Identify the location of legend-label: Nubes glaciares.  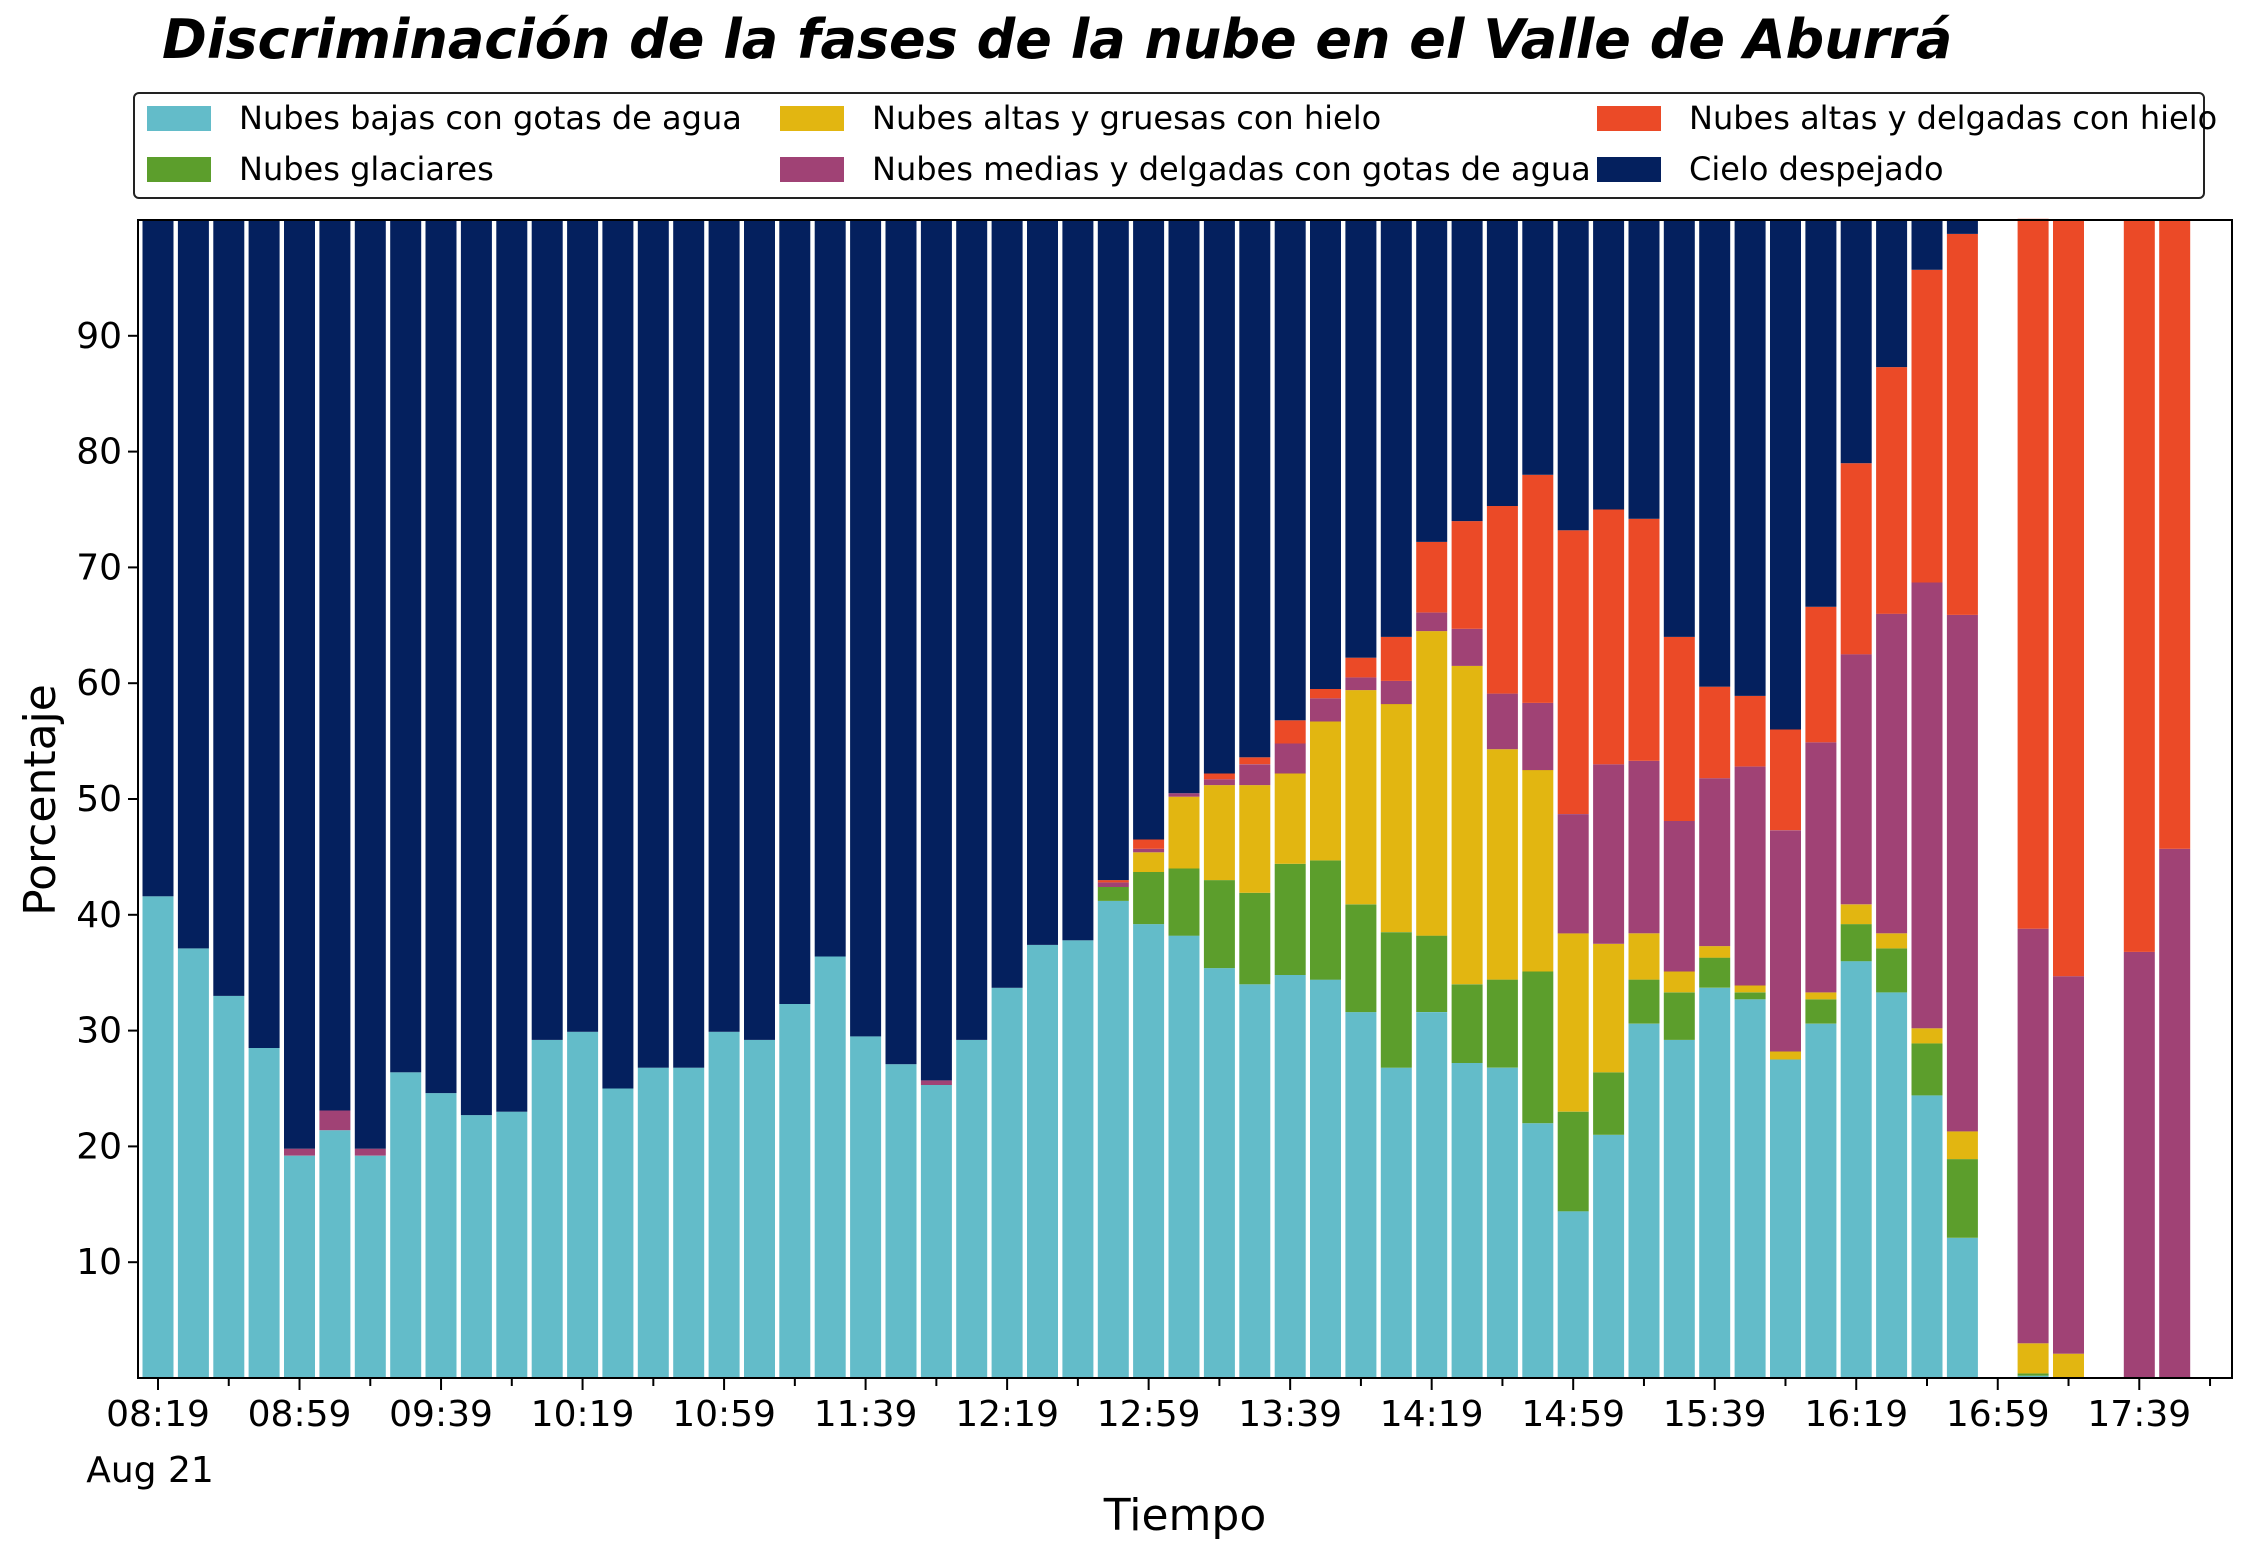
(366, 169).